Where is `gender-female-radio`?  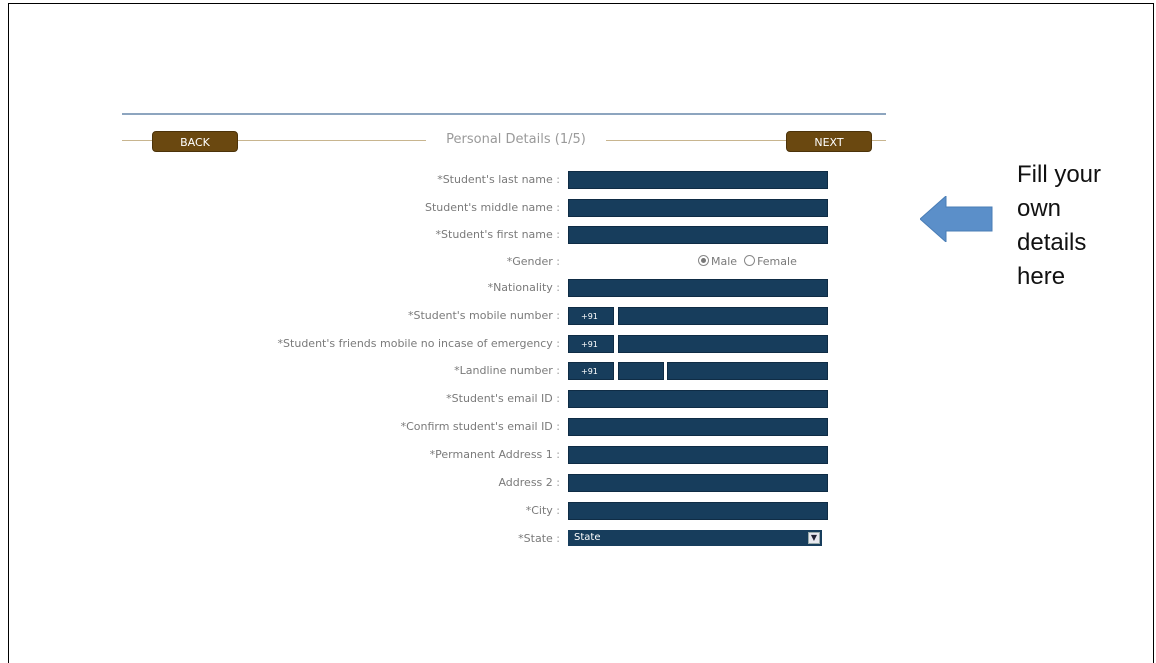
gender-female-radio is located at coordinates (750, 260).